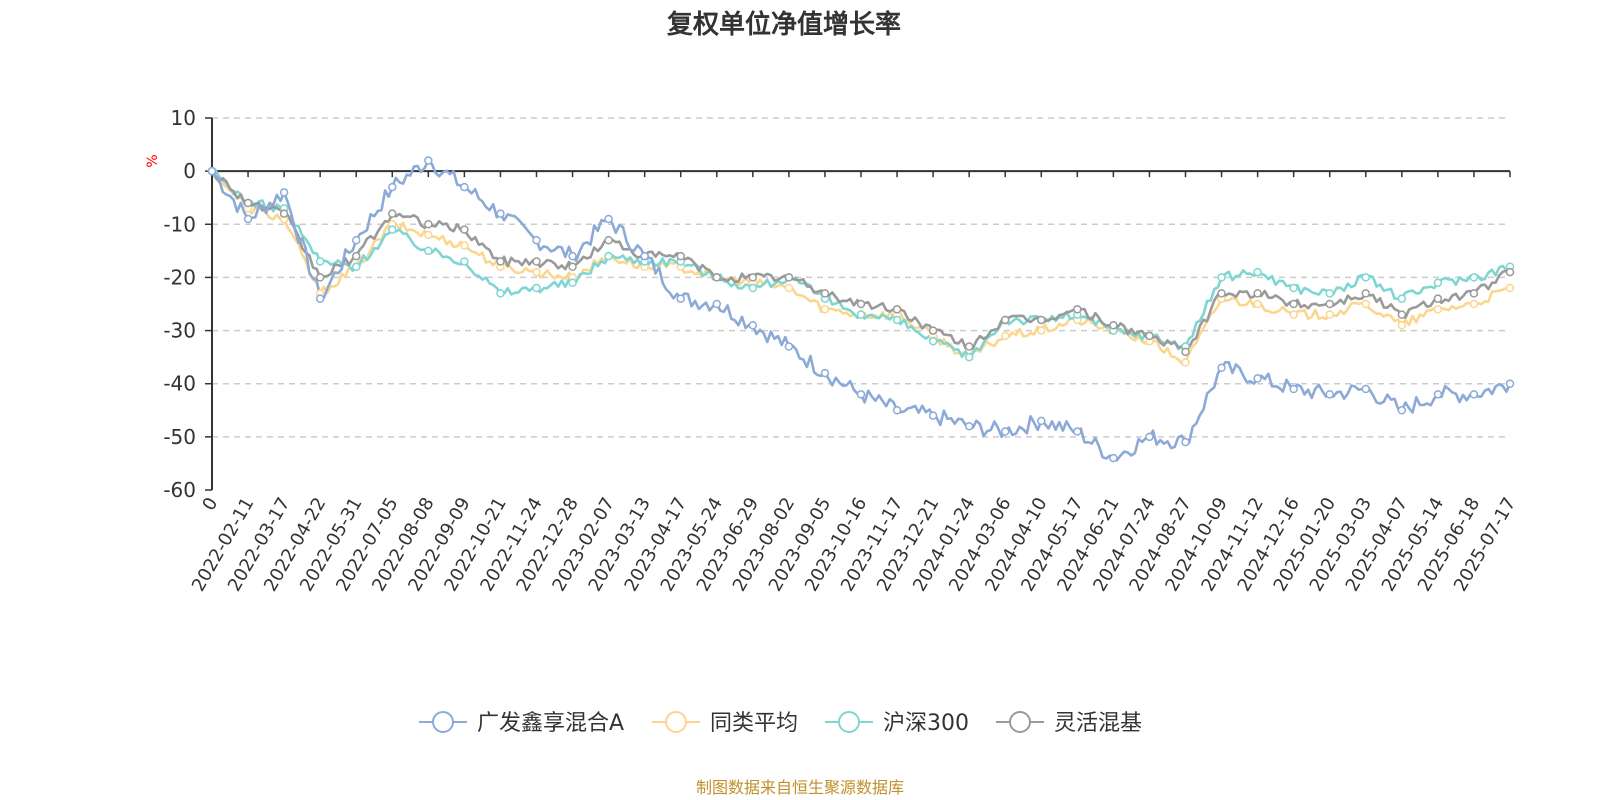 The height and width of the screenshot is (800, 1600). What do you see at coordinates (210, 504) in the screenshot?
I see `x-tick-label: 0` at bounding box center [210, 504].